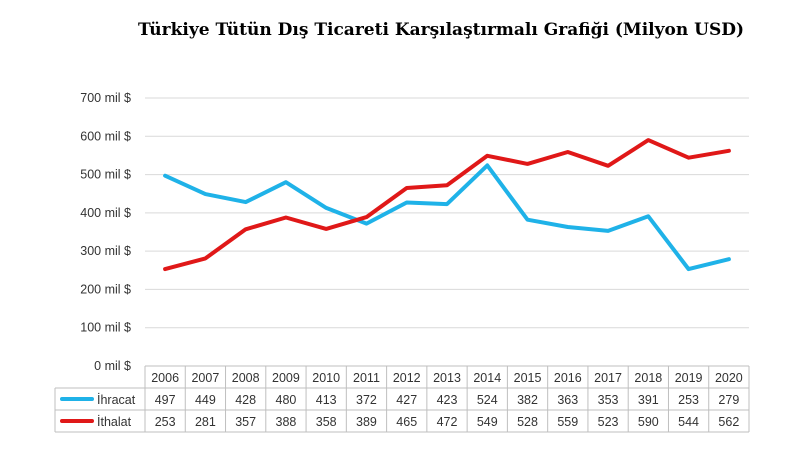  I want to click on data-label: 472, so click(447, 422).